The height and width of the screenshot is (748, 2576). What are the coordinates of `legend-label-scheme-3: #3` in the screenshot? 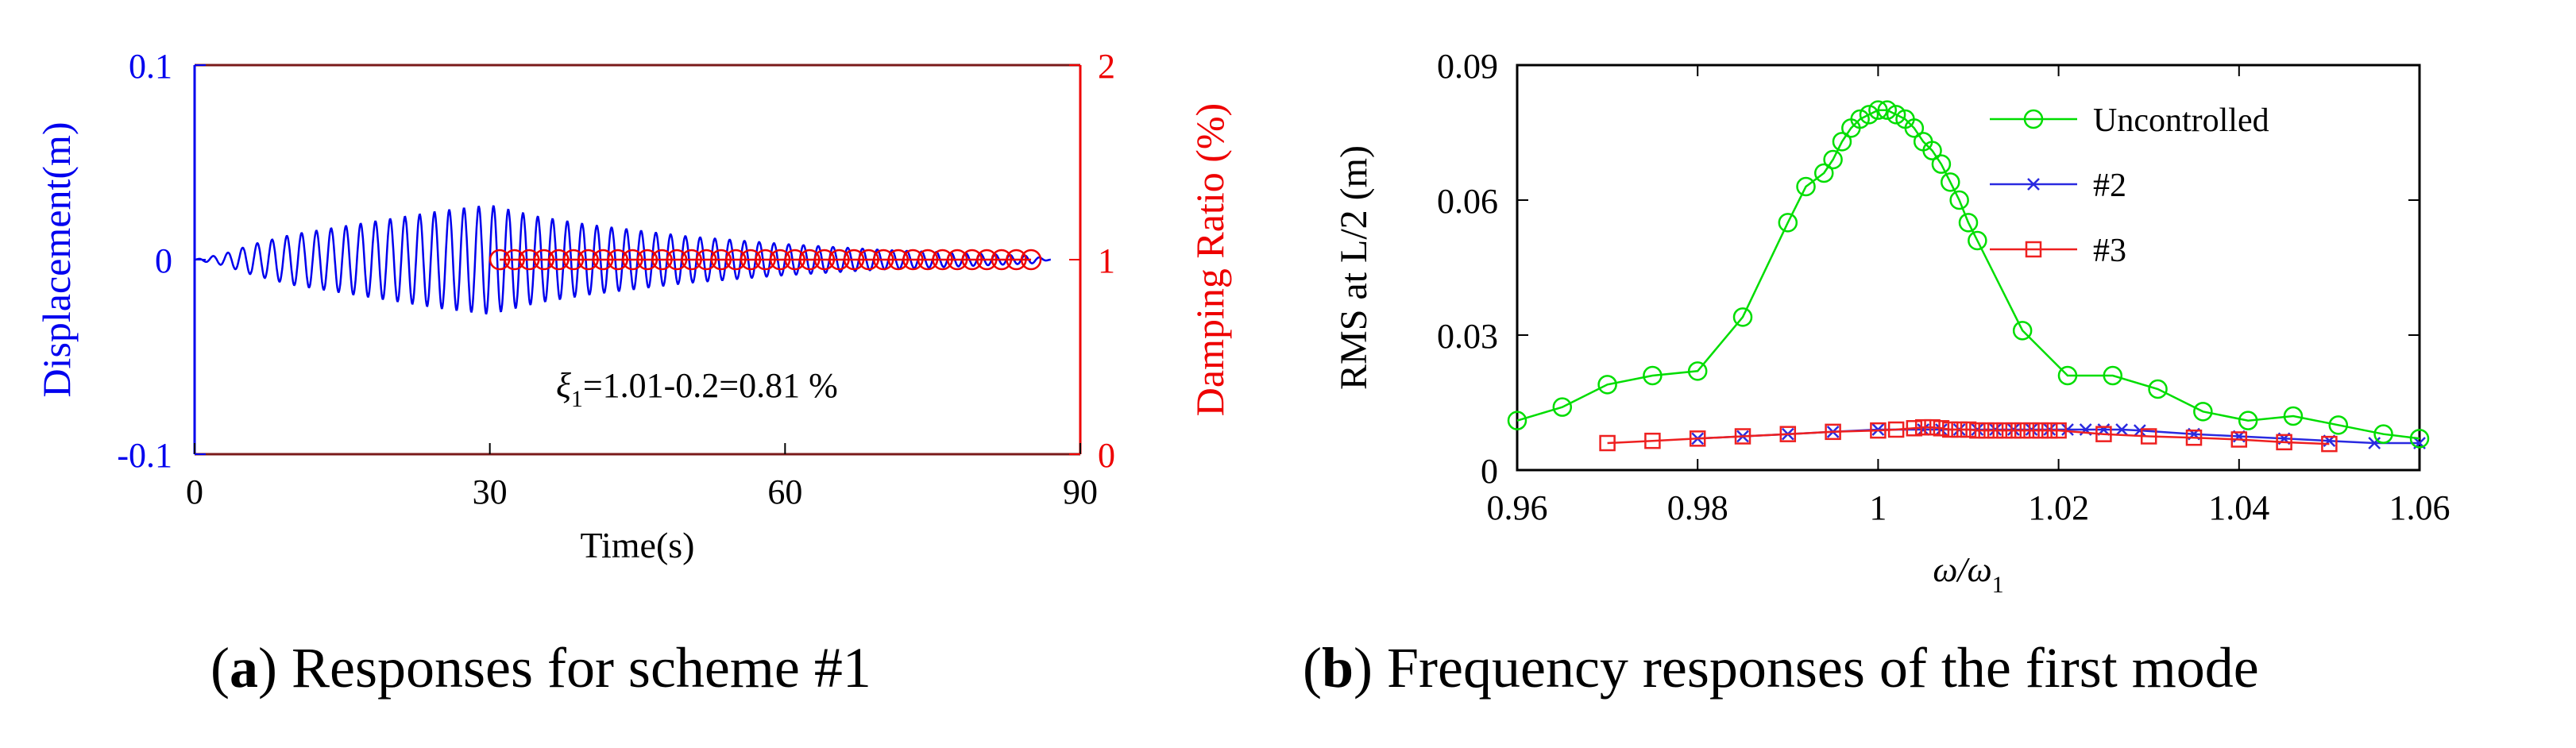 It's located at (2109, 251).